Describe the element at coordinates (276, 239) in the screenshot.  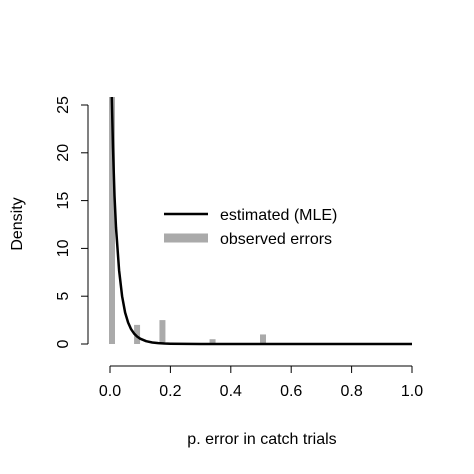
I see `legend-label-observed: observed errors` at that location.